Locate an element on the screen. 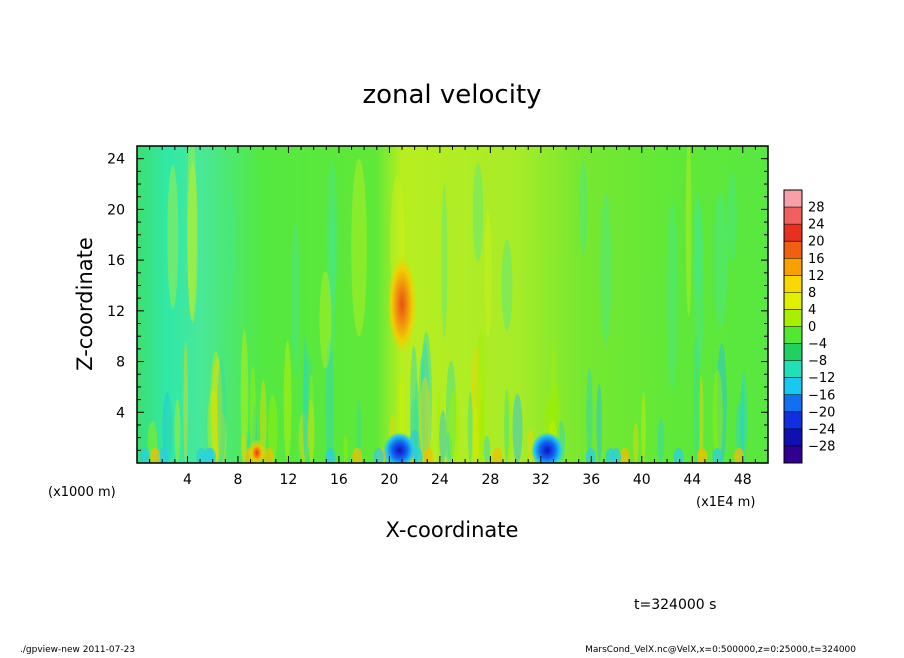 The height and width of the screenshot is (658, 904). y-tick-label: 8 is located at coordinates (120, 363).